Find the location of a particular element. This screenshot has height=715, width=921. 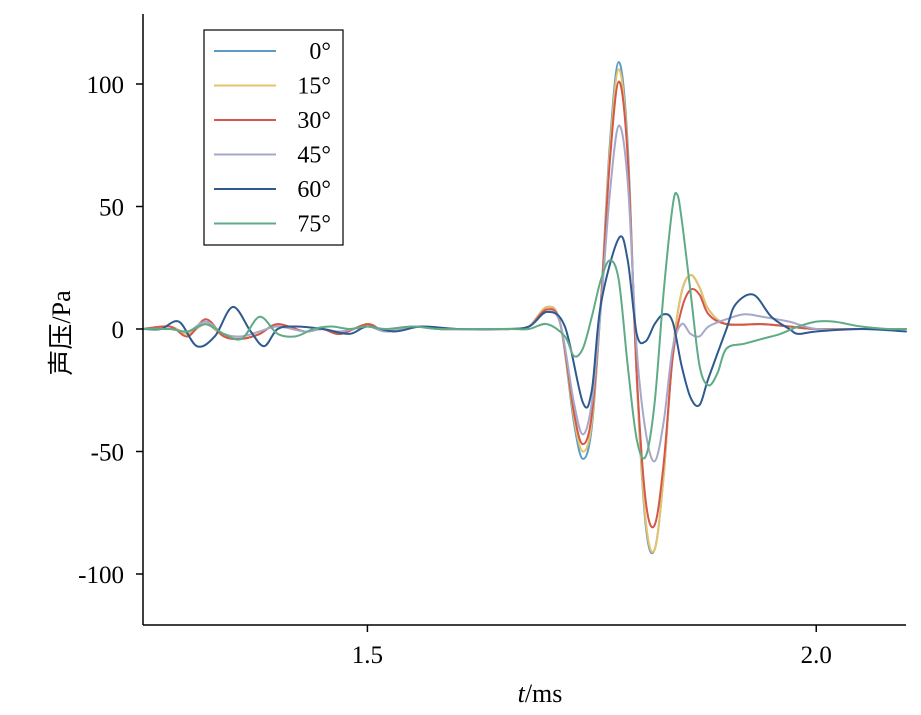

y-tick-label: 0 is located at coordinates (118, 330).